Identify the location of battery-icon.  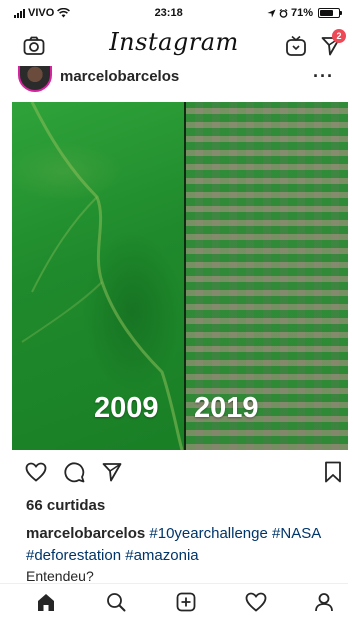
(330, 13).